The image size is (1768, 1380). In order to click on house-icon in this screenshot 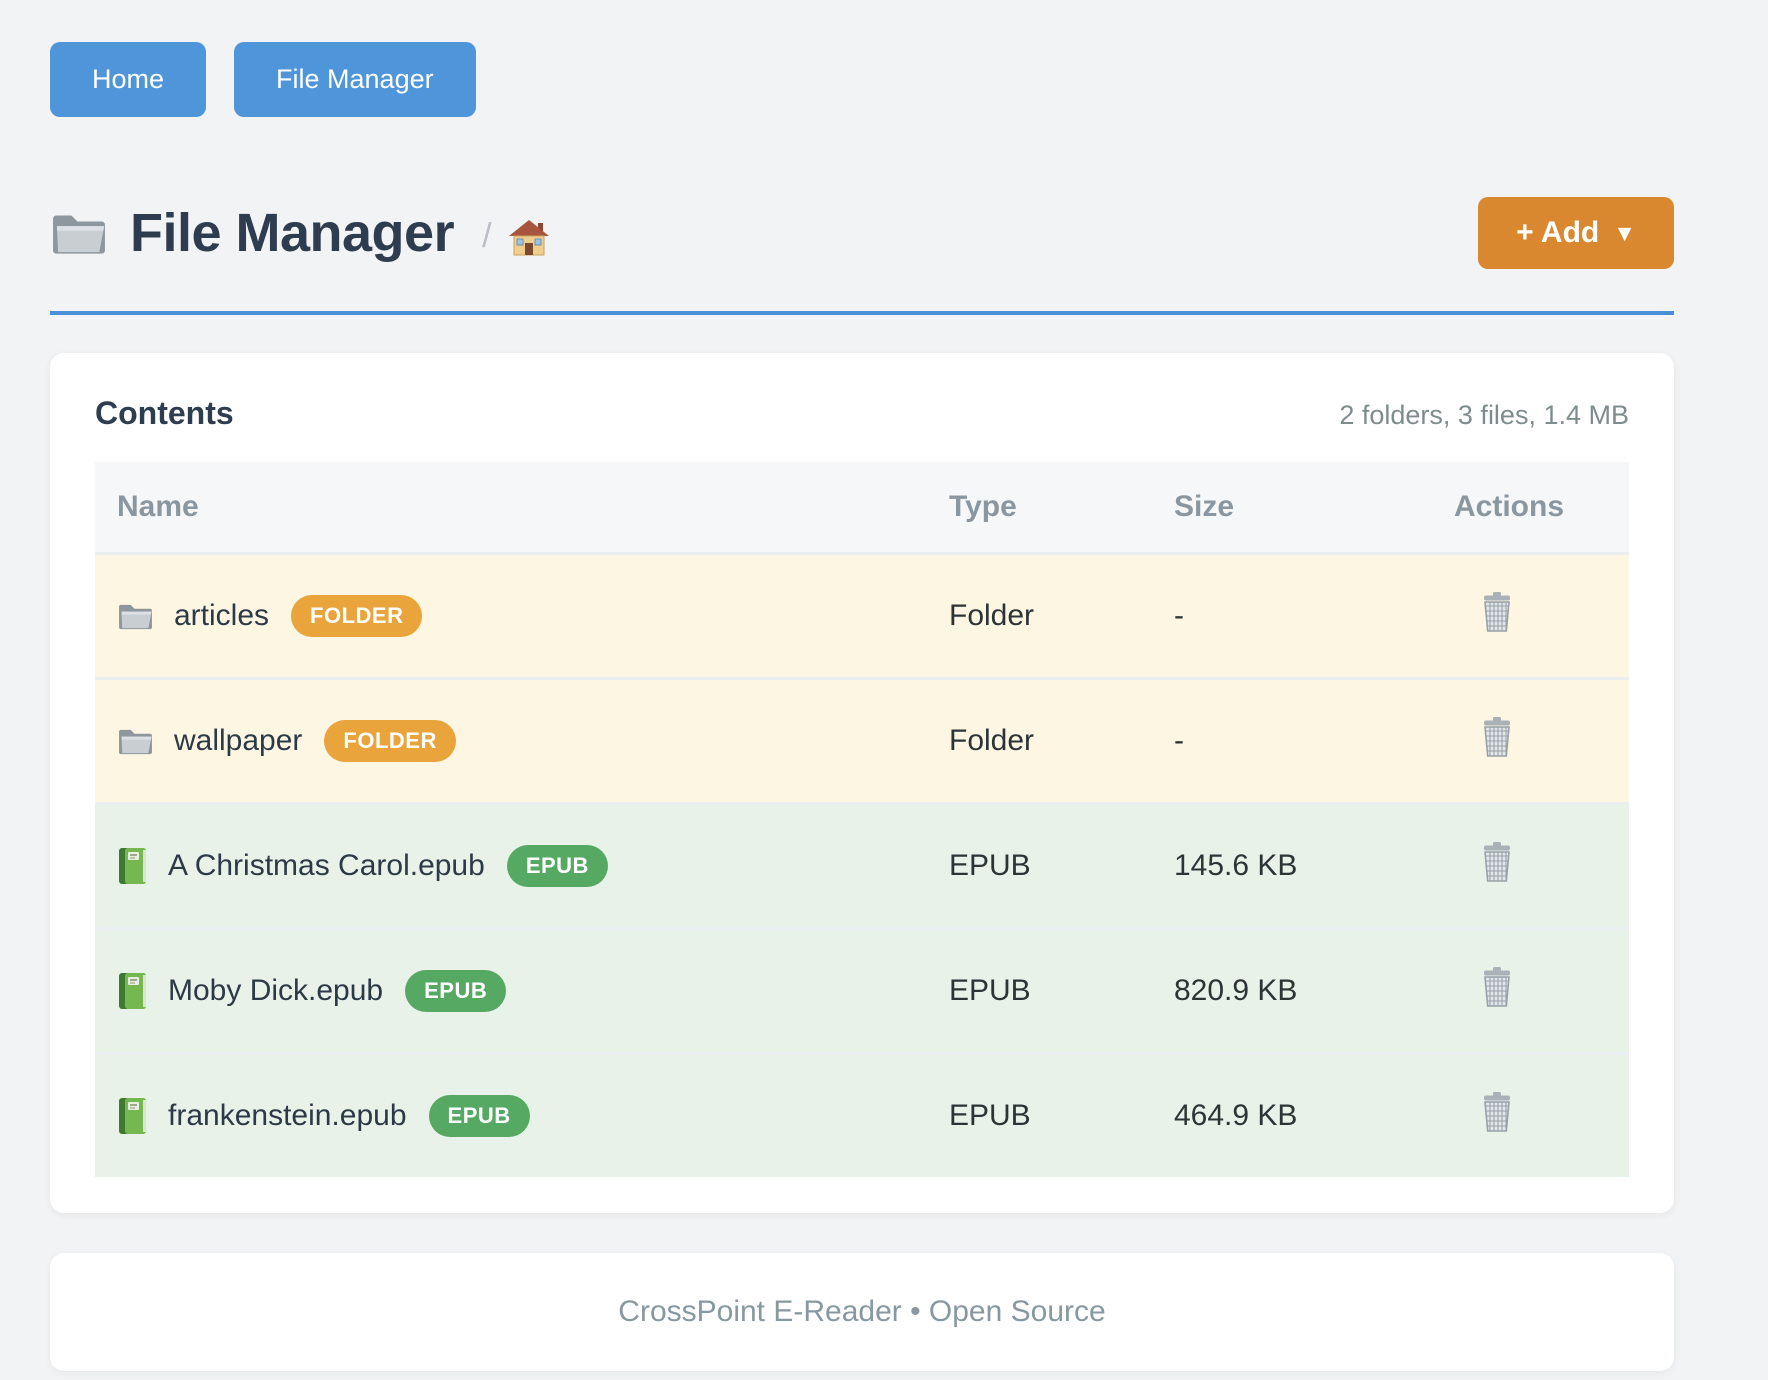, I will do `click(529, 238)`.